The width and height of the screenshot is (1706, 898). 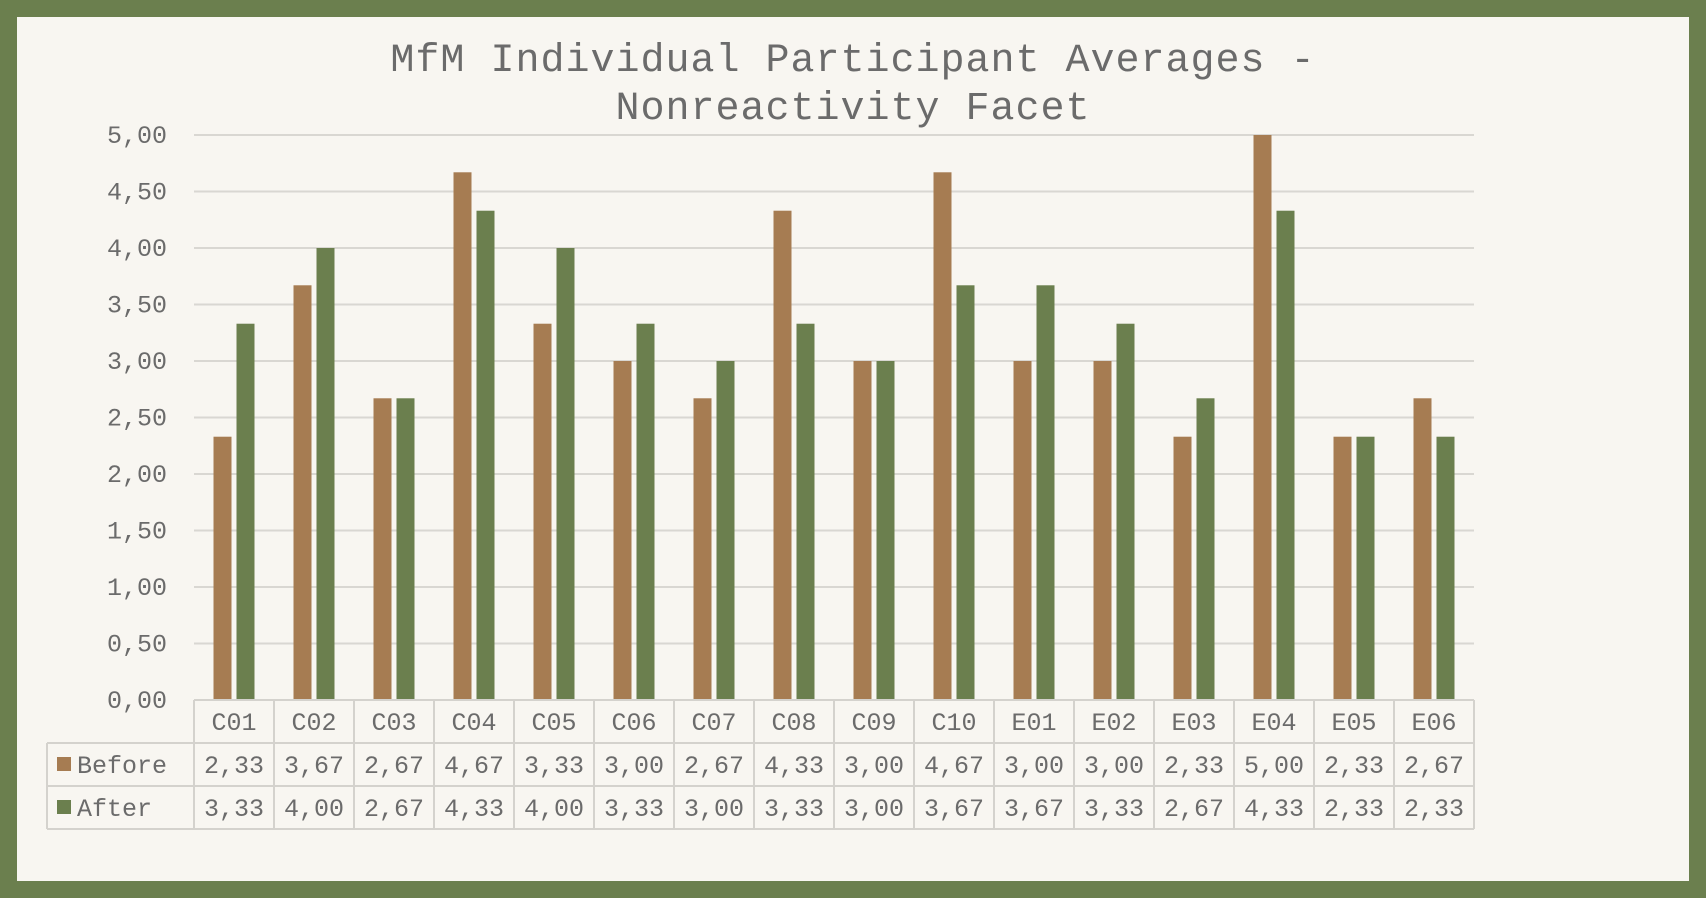 I want to click on bar-before-e03, so click(x=1182, y=568).